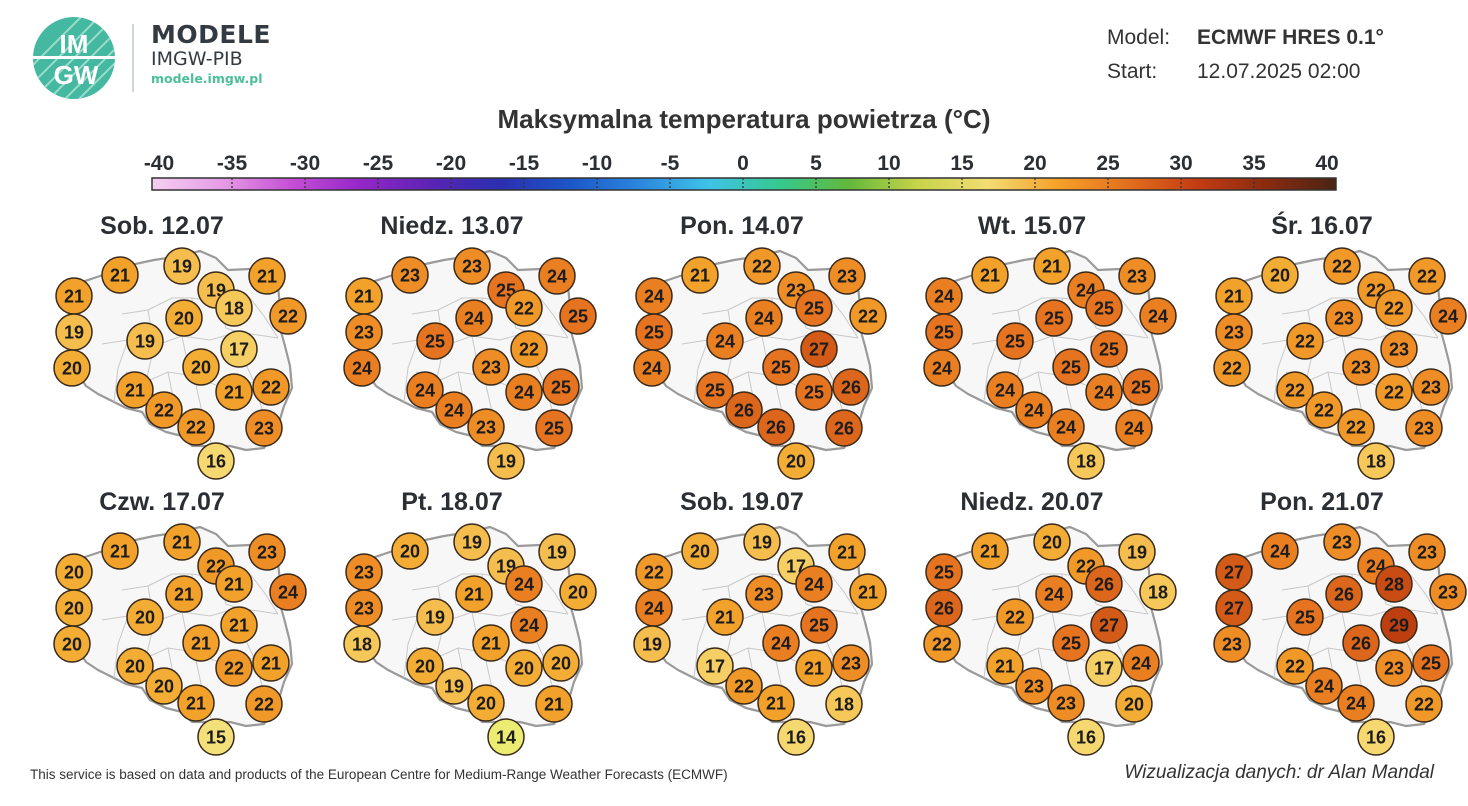 Image resolution: width=1468 pixels, height=806 pixels. I want to click on temp-value: 16, so click(1086, 738).